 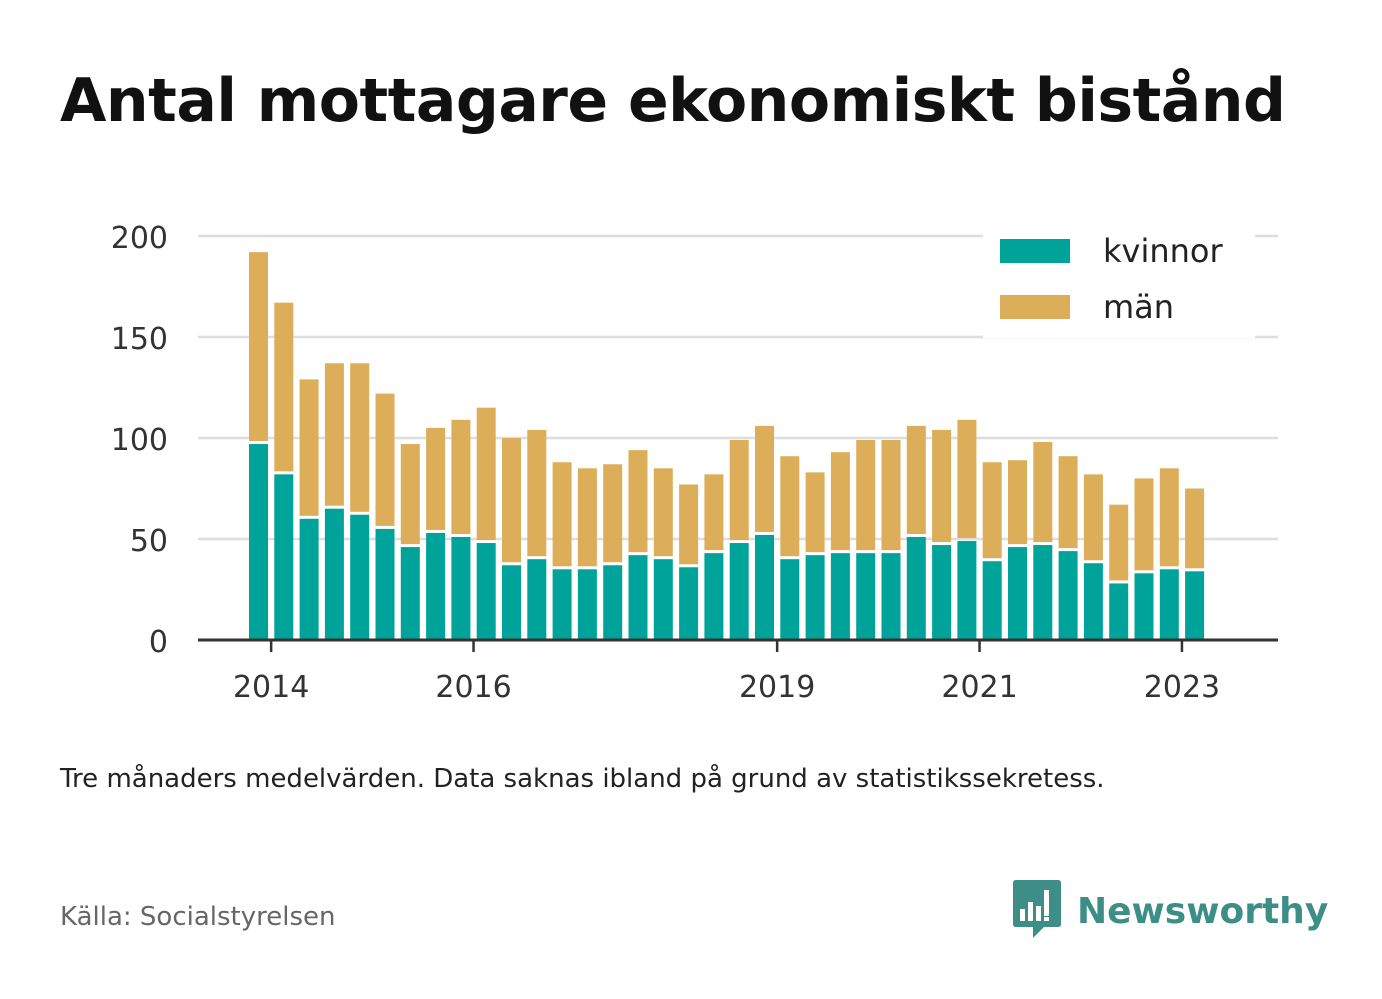 I want to click on brand-name: Newsworthy, so click(x=1203, y=911).